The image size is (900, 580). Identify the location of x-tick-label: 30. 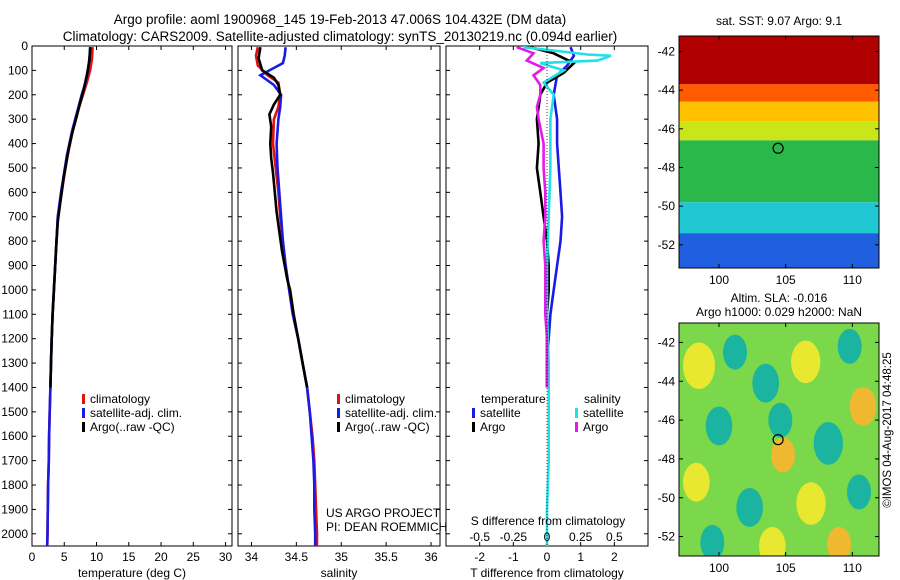
(226, 557).